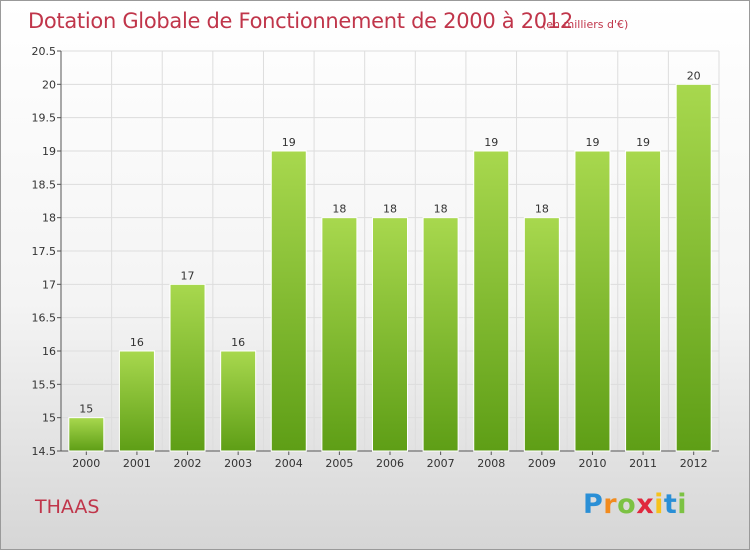 The width and height of the screenshot is (750, 550). What do you see at coordinates (585, 24) in the screenshot?
I see `chart-subtitle: (en milliers d'€)` at bounding box center [585, 24].